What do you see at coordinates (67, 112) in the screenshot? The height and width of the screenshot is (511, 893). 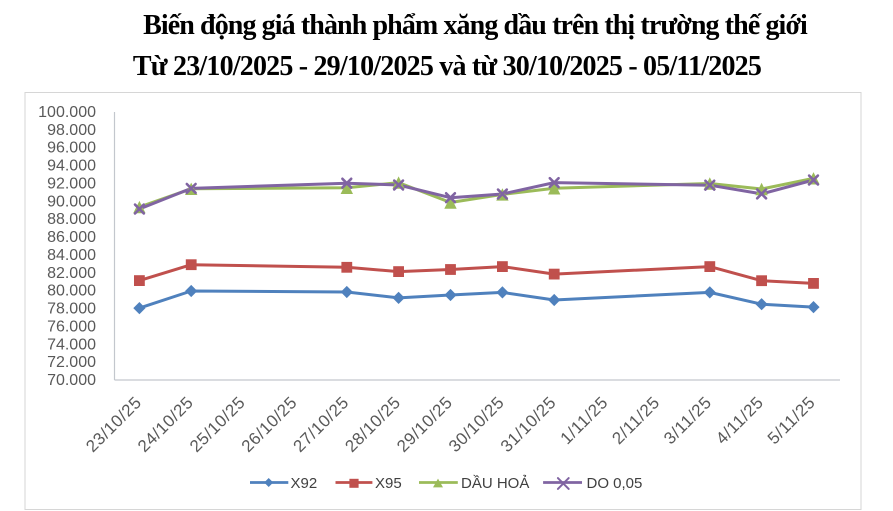 I see `svg-text: 100.000` at bounding box center [67, 112].